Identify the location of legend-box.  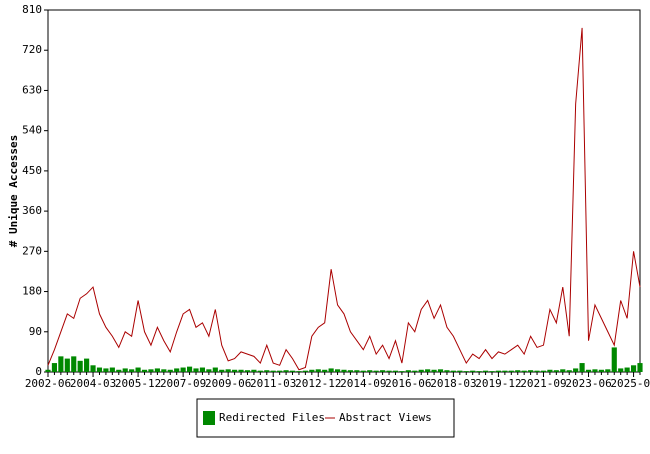
(325, 418).